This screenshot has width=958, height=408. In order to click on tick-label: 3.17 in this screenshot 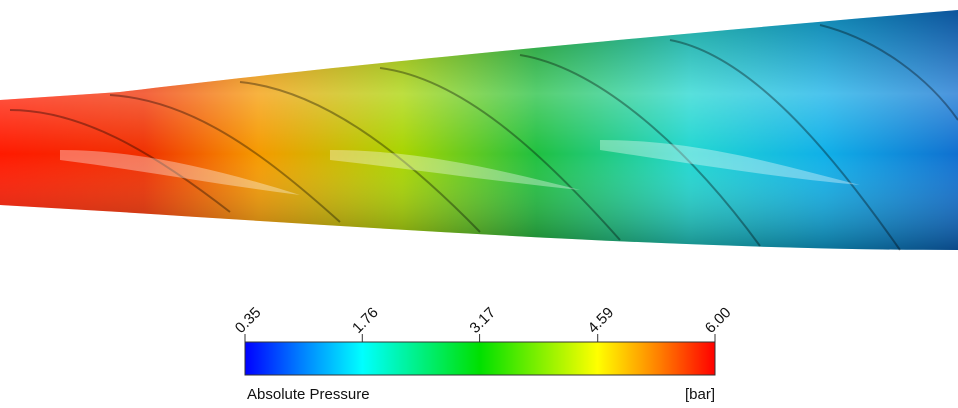, I will do `click(482, 320)`.